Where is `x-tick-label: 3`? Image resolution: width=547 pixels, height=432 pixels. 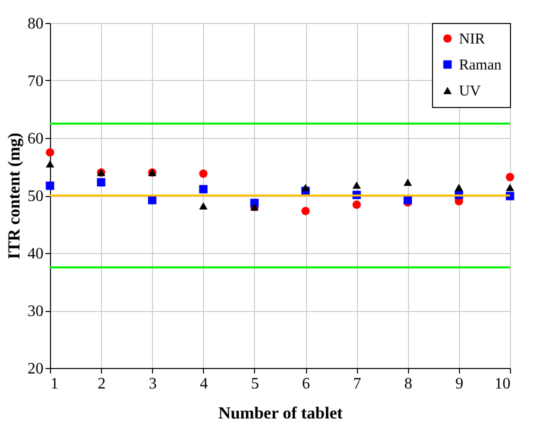
x-tick-label: 3 is located at coordinates (152, 384).